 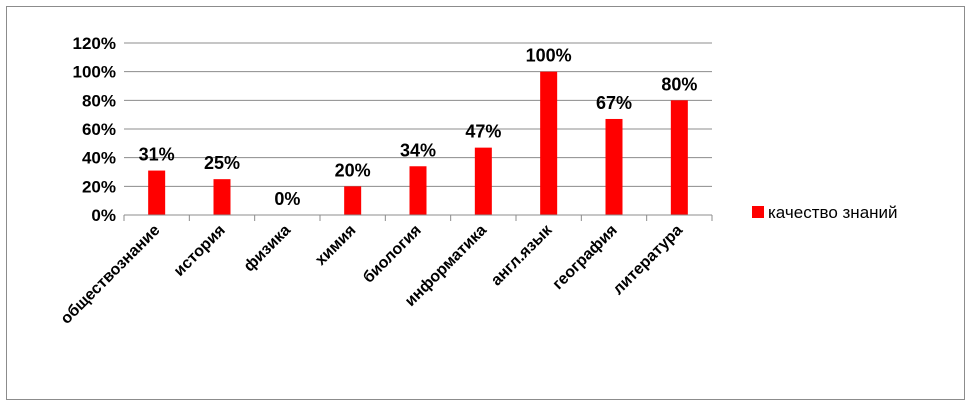 What do you see at coordinates (392, 254) in the screenshot?
I see `category-label: биология` at bounding box center [392, 254].